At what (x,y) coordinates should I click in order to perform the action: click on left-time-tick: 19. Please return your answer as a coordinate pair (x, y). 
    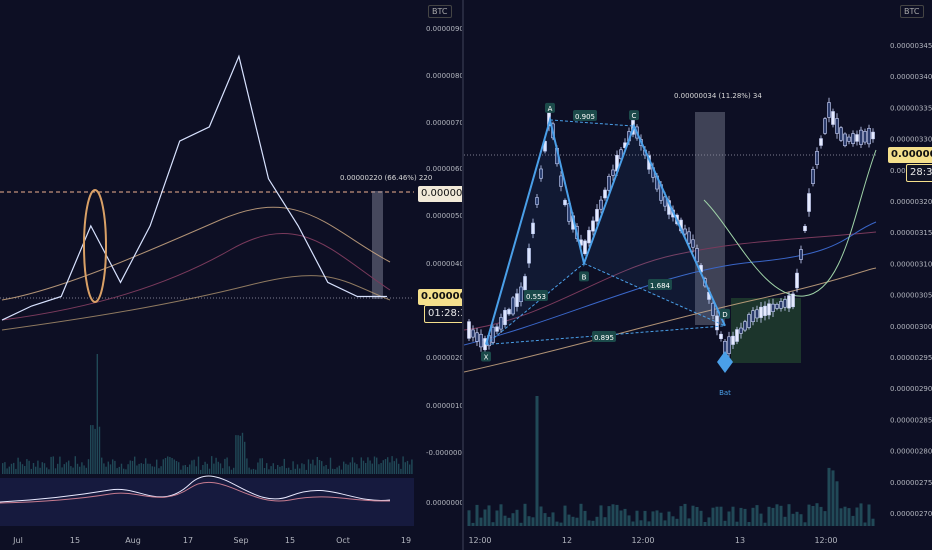
    Looking at the image, I should click on (406, 540).